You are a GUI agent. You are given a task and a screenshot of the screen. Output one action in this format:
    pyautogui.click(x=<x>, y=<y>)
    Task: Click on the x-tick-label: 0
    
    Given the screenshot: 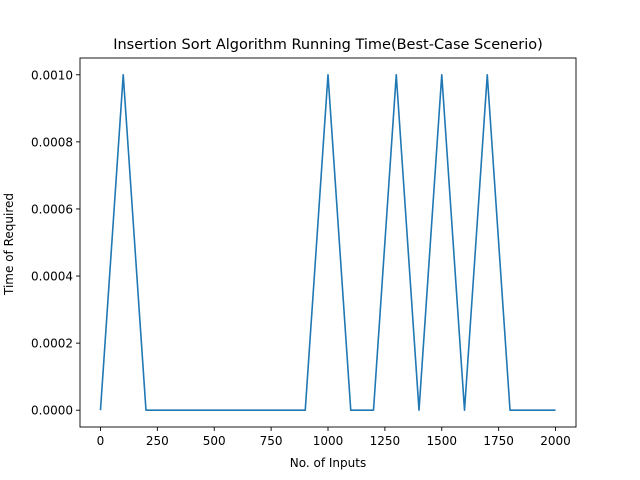 What is the action you would take?
    pyautogui.click(x=101, y=441)
    